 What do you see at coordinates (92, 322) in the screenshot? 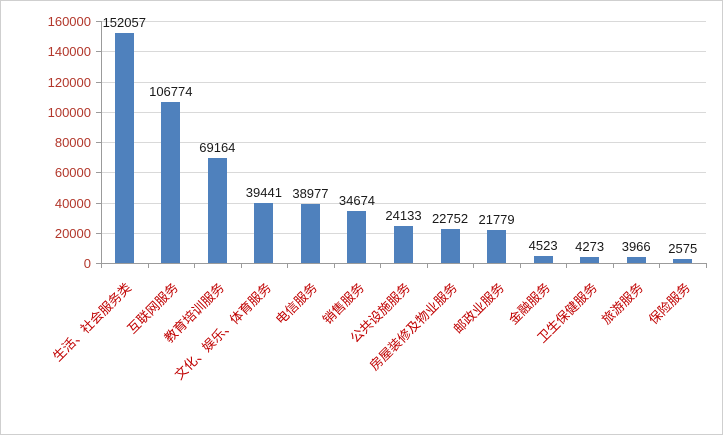
I see `x-axis-category-label-text: 生活、社会服务类` at bounding box center [92, 322].